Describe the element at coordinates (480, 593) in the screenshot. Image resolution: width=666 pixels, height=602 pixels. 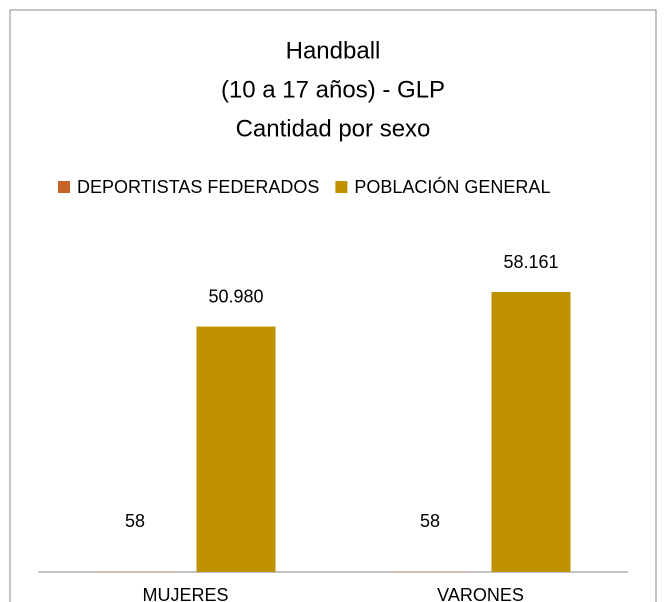
I see `x-tick-label: VARONES` at that location.